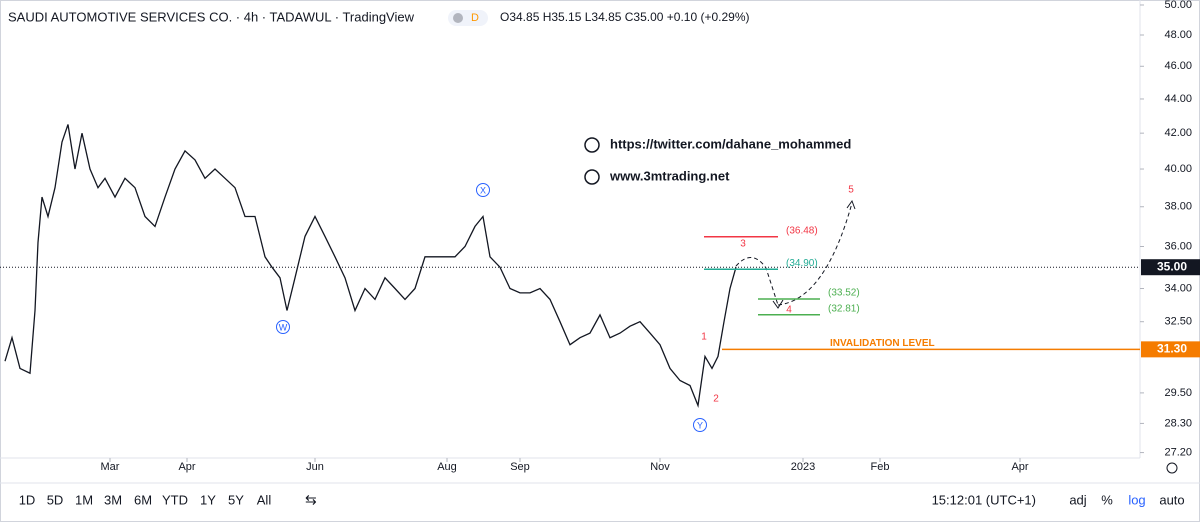 This screenshot has width=1200, height=522. What do you see at coordinates (315, 467) in the screenshot?
I see `x-tick-label: Jun` at bounding box center [315, 467].